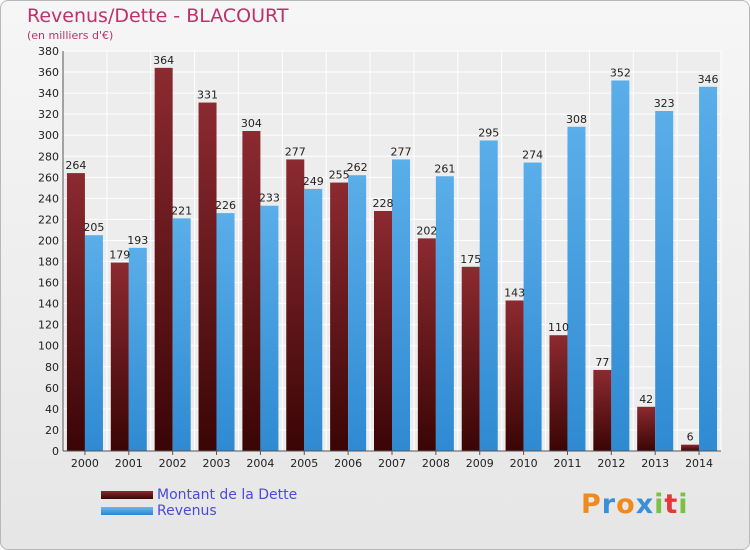 The height and width of the screenshot is (550, 750). I want to click on x-tick-label: 2009, so click(480, 463).